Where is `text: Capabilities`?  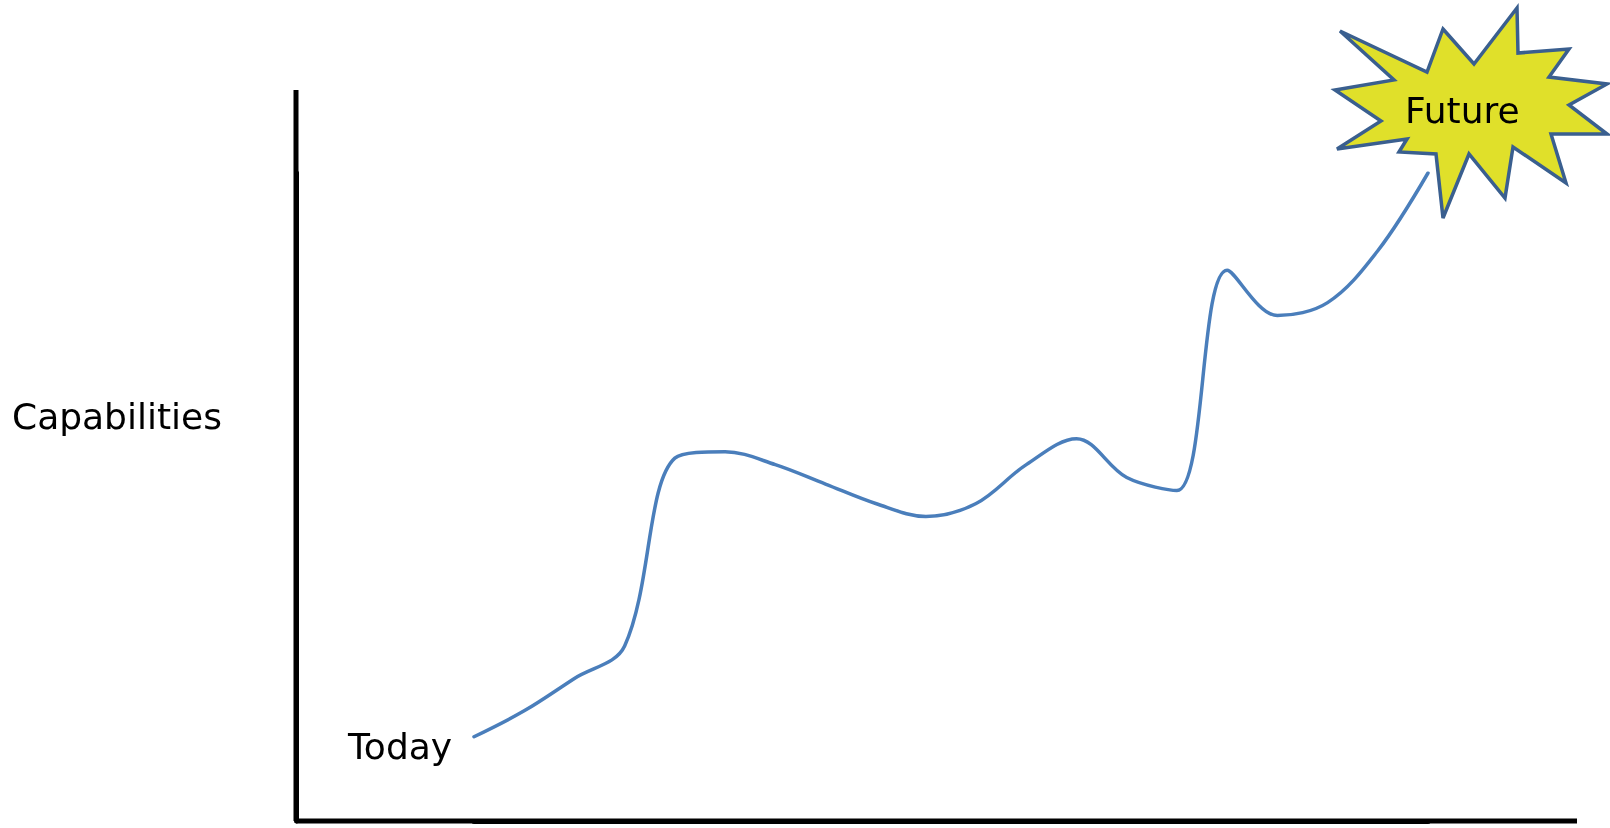
text: Capabilities is located at coordinates (117, 416).